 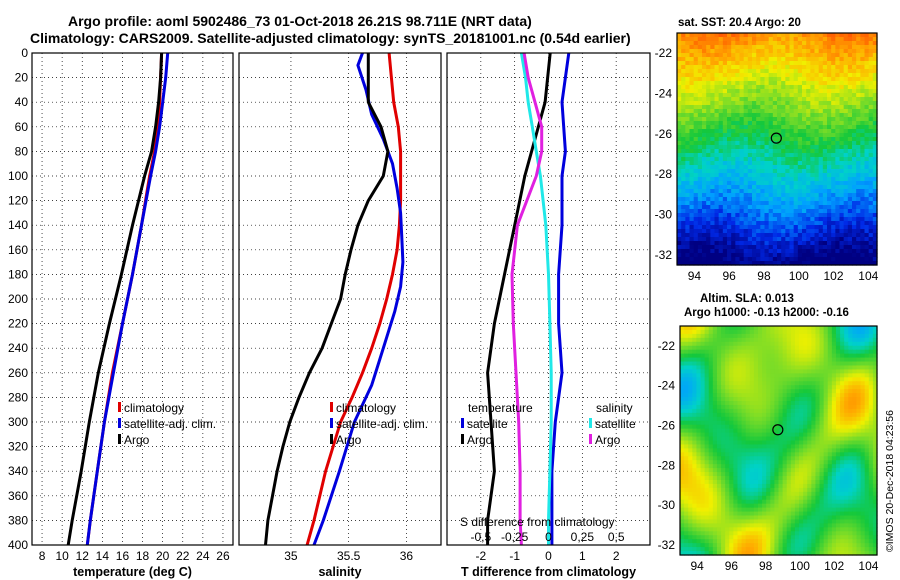 What do you see at coordinates (18, 373) in the screenshot?
I see `y-tick-label: 260` at bounding box center [18, 373].